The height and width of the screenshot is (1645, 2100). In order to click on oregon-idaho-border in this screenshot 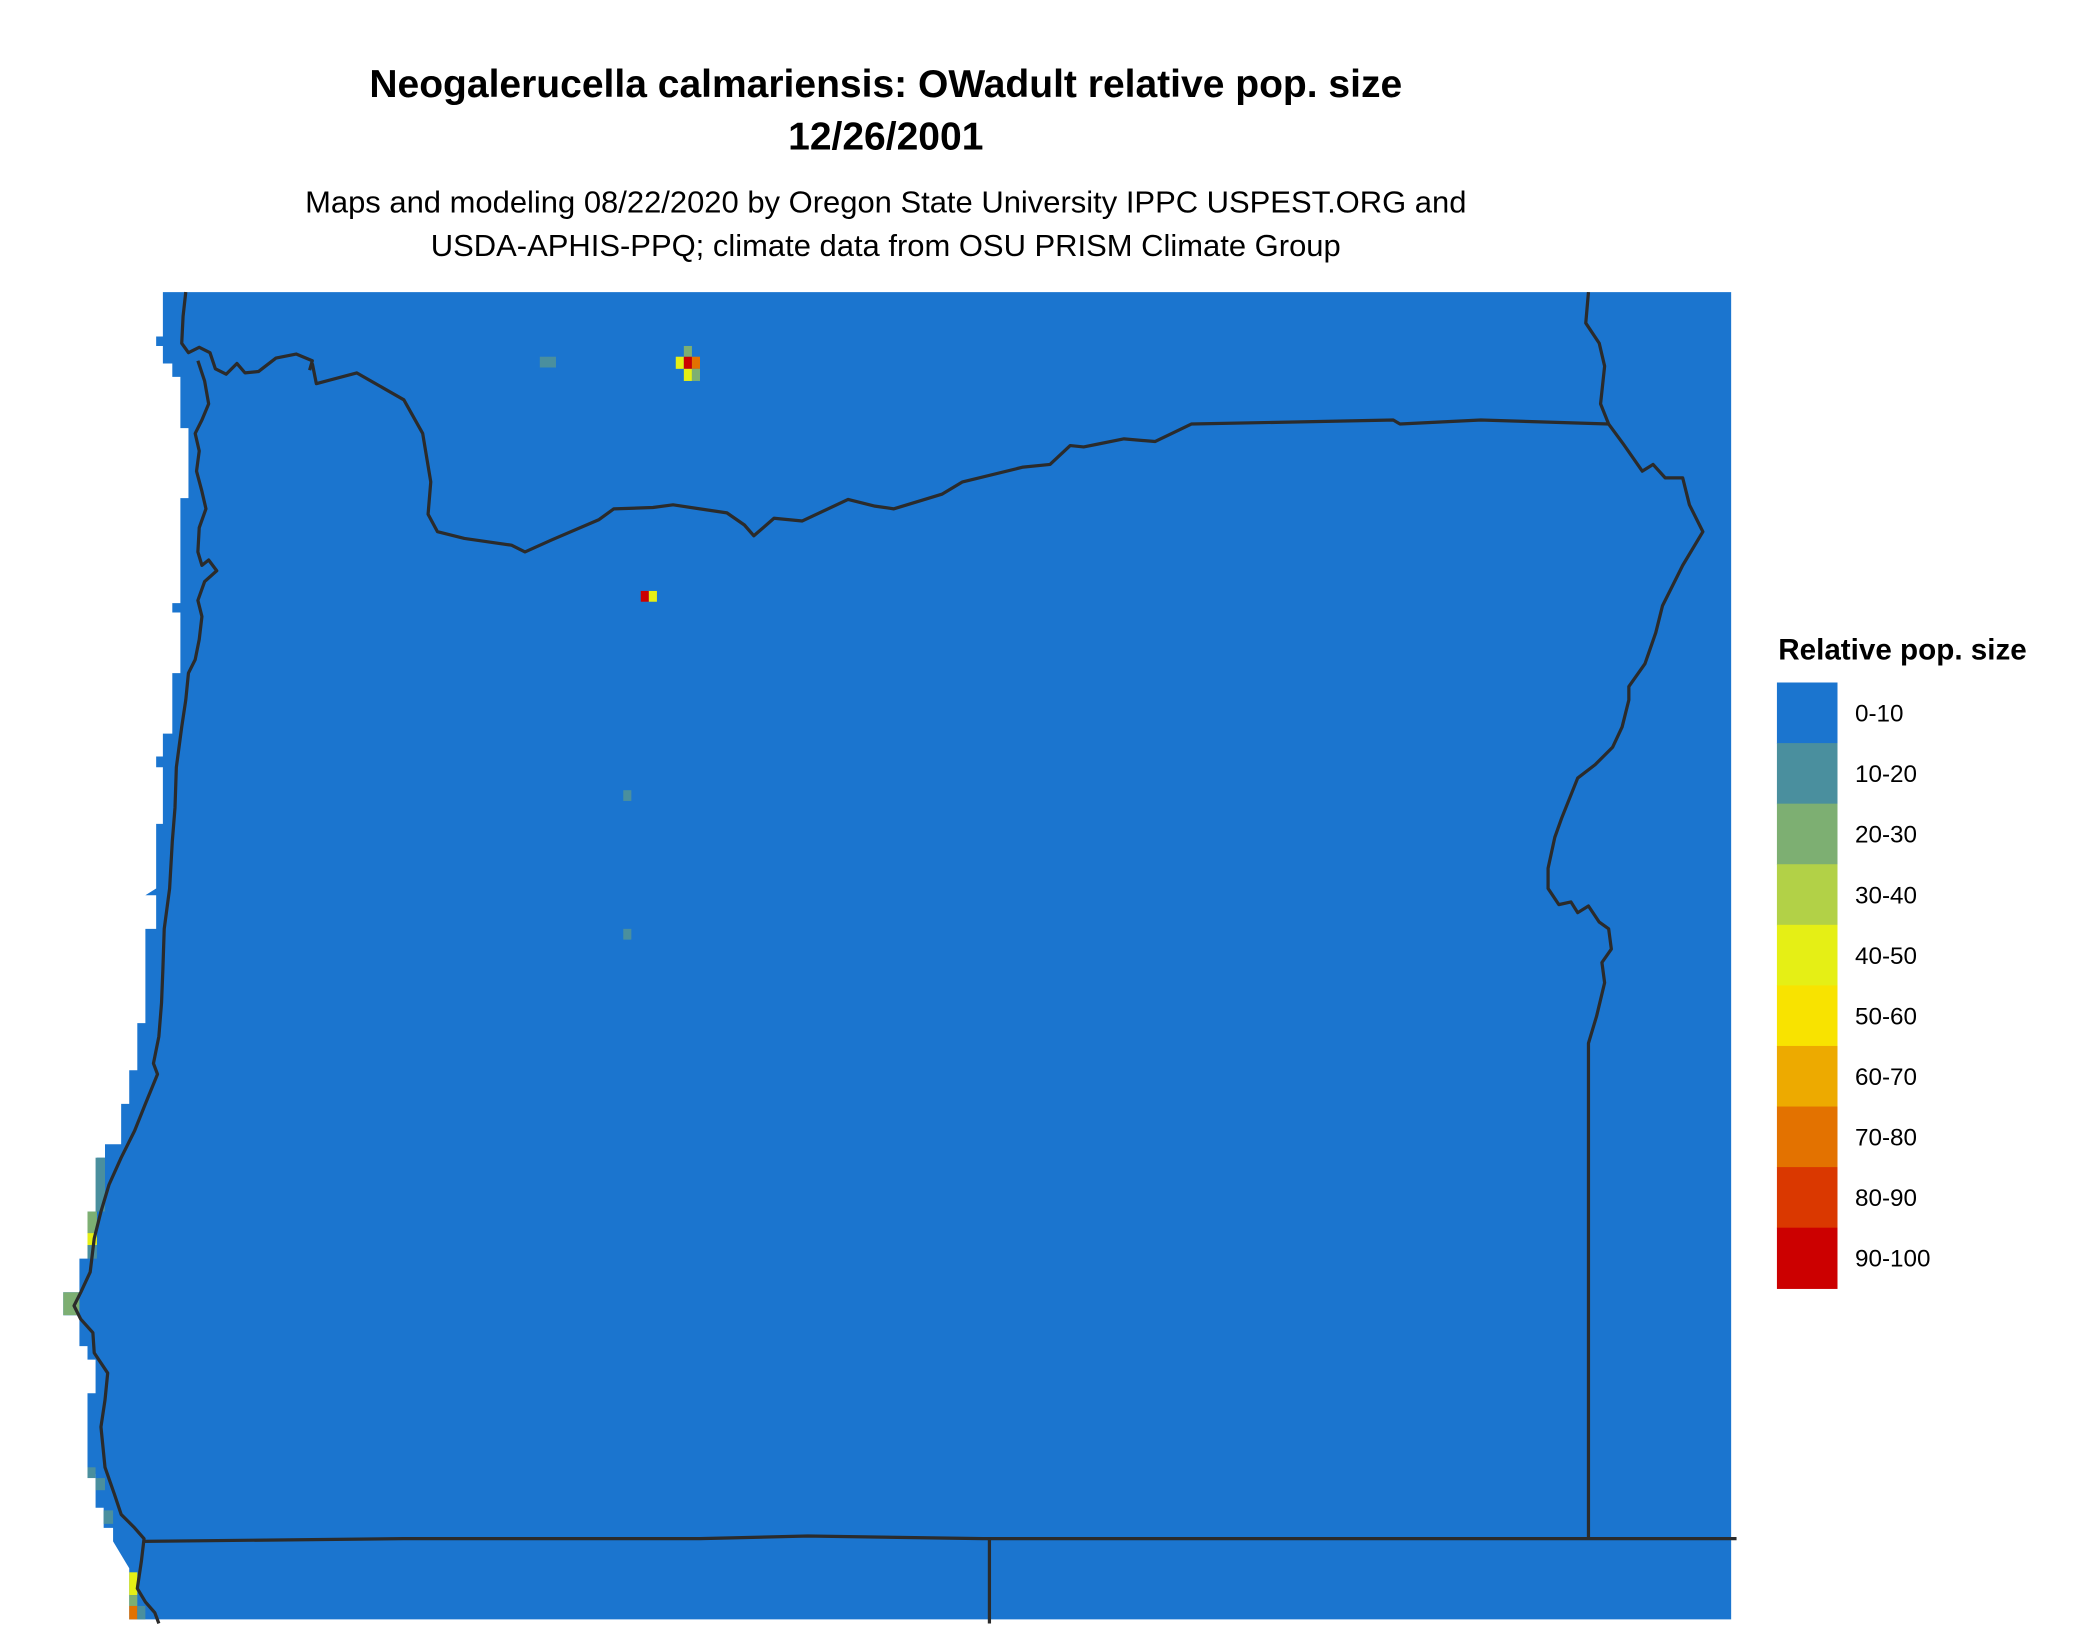, I will do `click(1625, 981)`.